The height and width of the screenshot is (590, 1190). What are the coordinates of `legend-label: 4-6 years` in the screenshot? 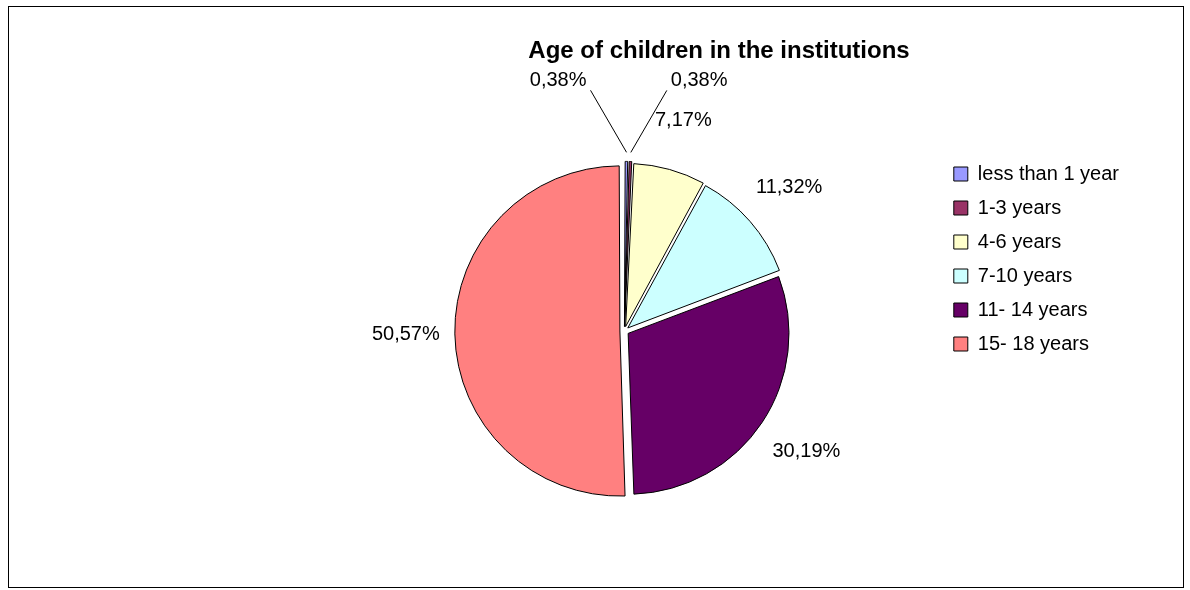 It's located at (1019, 240).